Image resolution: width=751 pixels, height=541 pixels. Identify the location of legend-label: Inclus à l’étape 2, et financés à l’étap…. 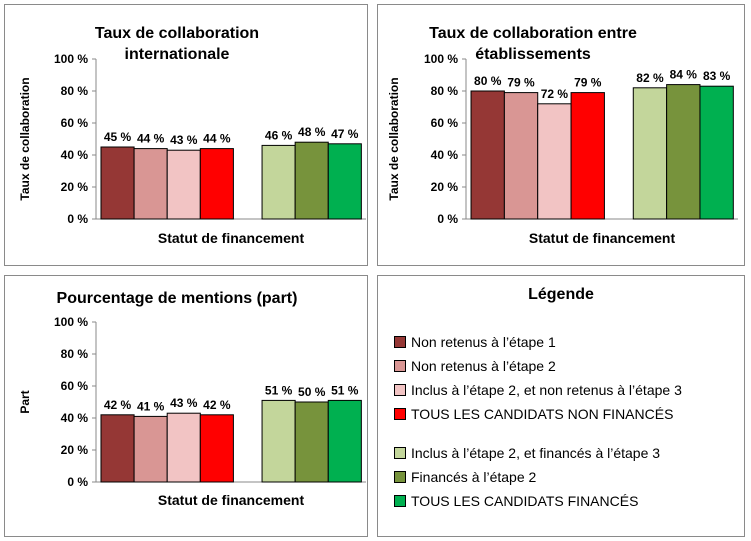
(536, 453).